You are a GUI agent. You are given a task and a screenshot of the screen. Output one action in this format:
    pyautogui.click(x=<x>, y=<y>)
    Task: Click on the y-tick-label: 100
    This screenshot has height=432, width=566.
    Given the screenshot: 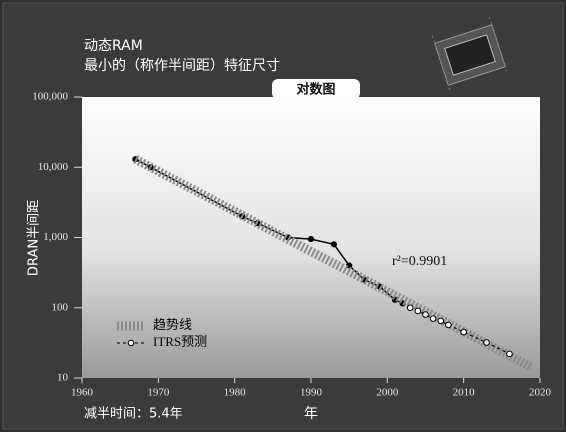 What is the action you would take?
    pyautogui.click(x=60, y=307)
    